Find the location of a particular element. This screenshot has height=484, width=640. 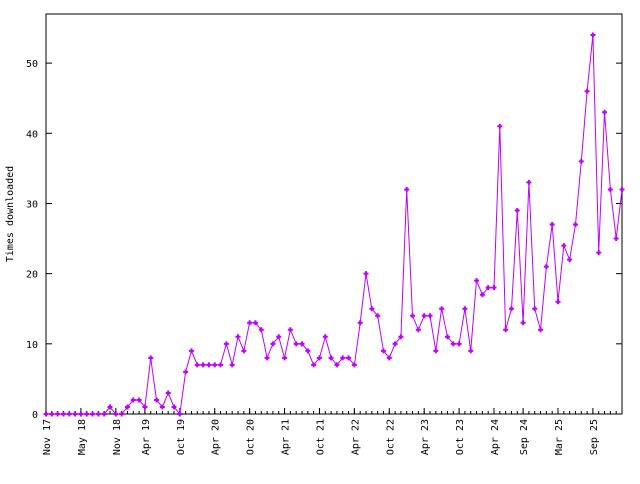

y-tick-label: 30 is located at coordinates (32, 204).